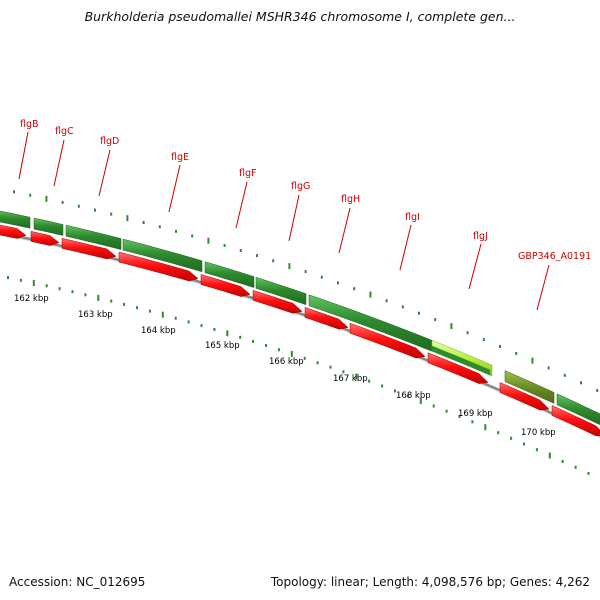  I want to click on scale-label: 168 kbp, so click(413, 396).